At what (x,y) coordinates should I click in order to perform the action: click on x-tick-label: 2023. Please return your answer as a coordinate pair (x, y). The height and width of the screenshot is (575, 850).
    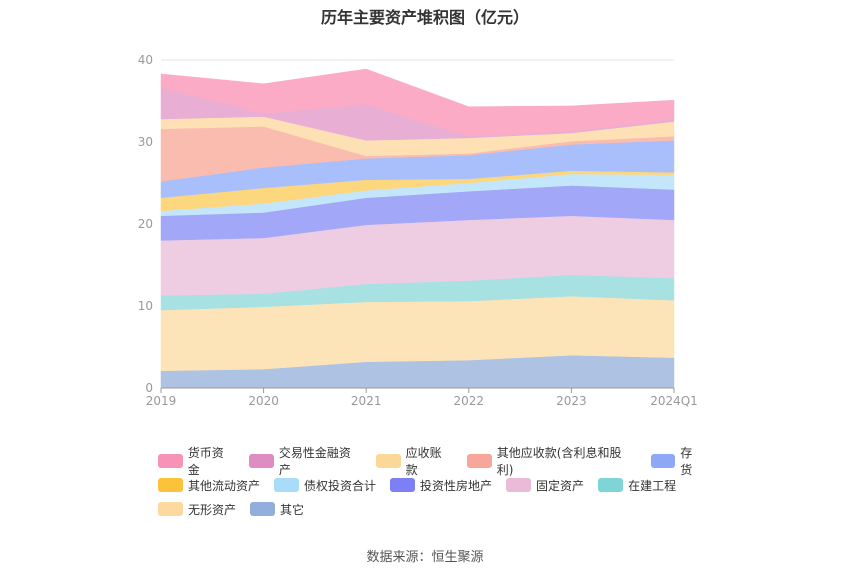
    Looking at the image, I should click on (571, 401).